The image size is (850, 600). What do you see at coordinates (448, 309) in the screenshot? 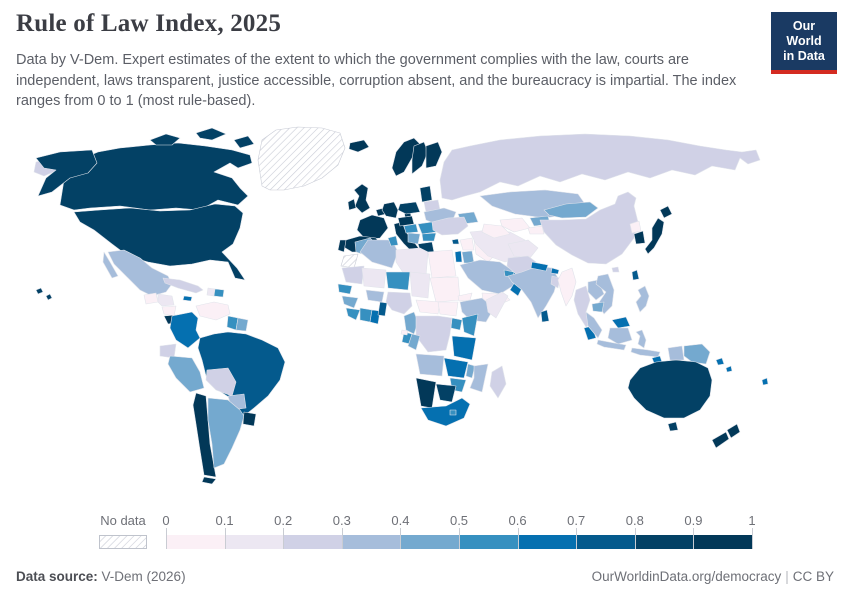
I see `map-region-south_sudan` at bounding box center [448, 309].